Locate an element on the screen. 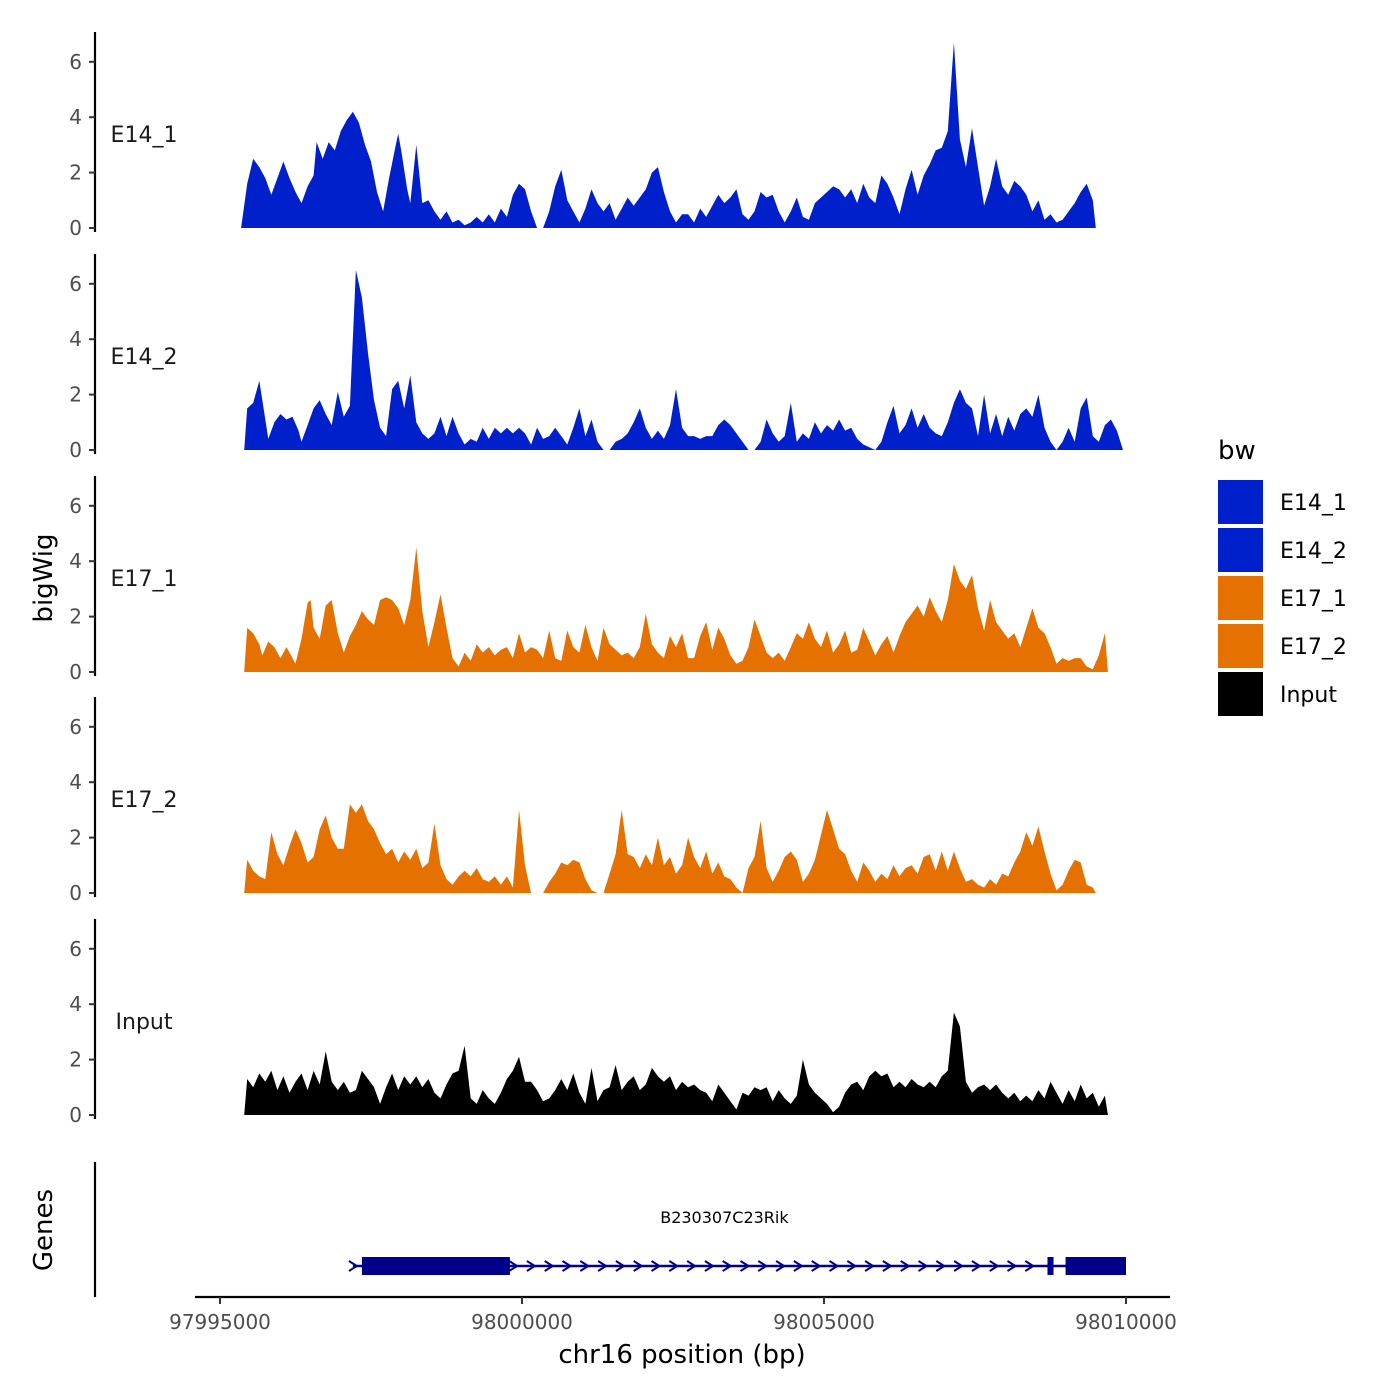 This screenshot has height=1400, width=1400. x-tick-label: 98010000 is located at coordinates (1126, 1322).